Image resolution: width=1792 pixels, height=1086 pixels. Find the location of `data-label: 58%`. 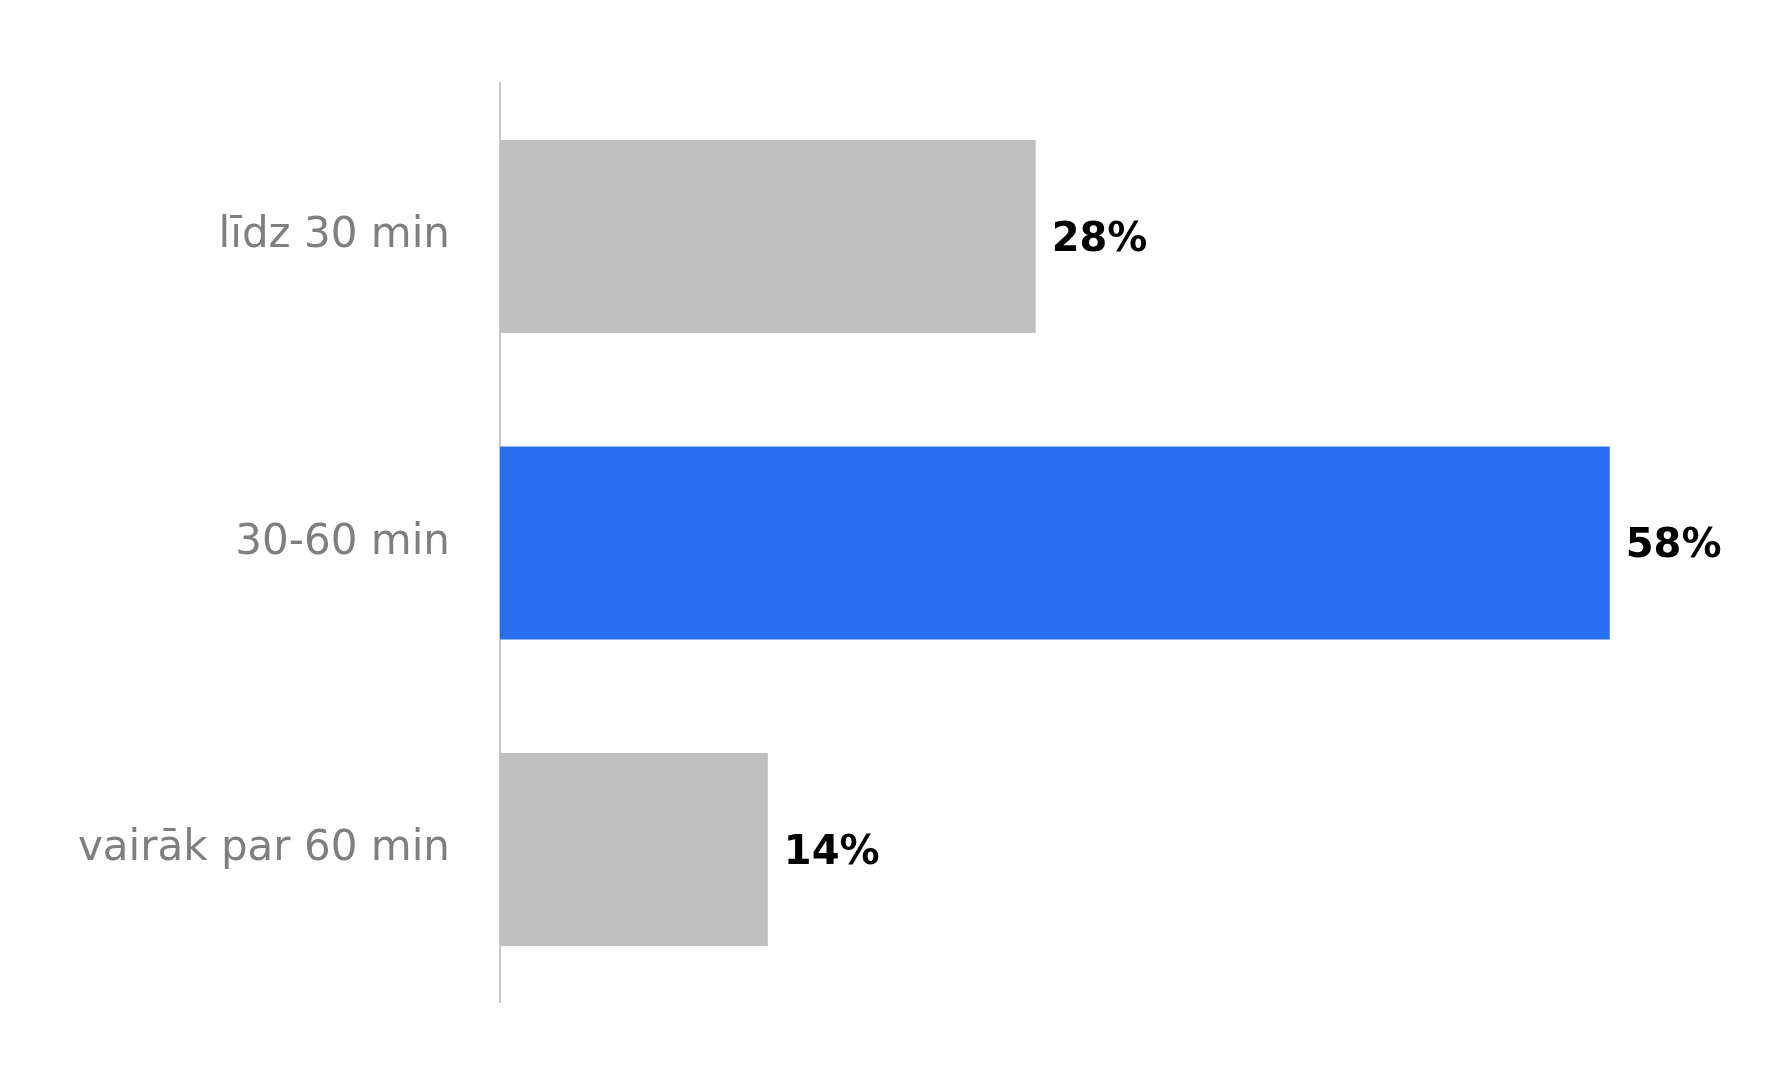

data-label: 58% is located at coordinates (1673, 543).